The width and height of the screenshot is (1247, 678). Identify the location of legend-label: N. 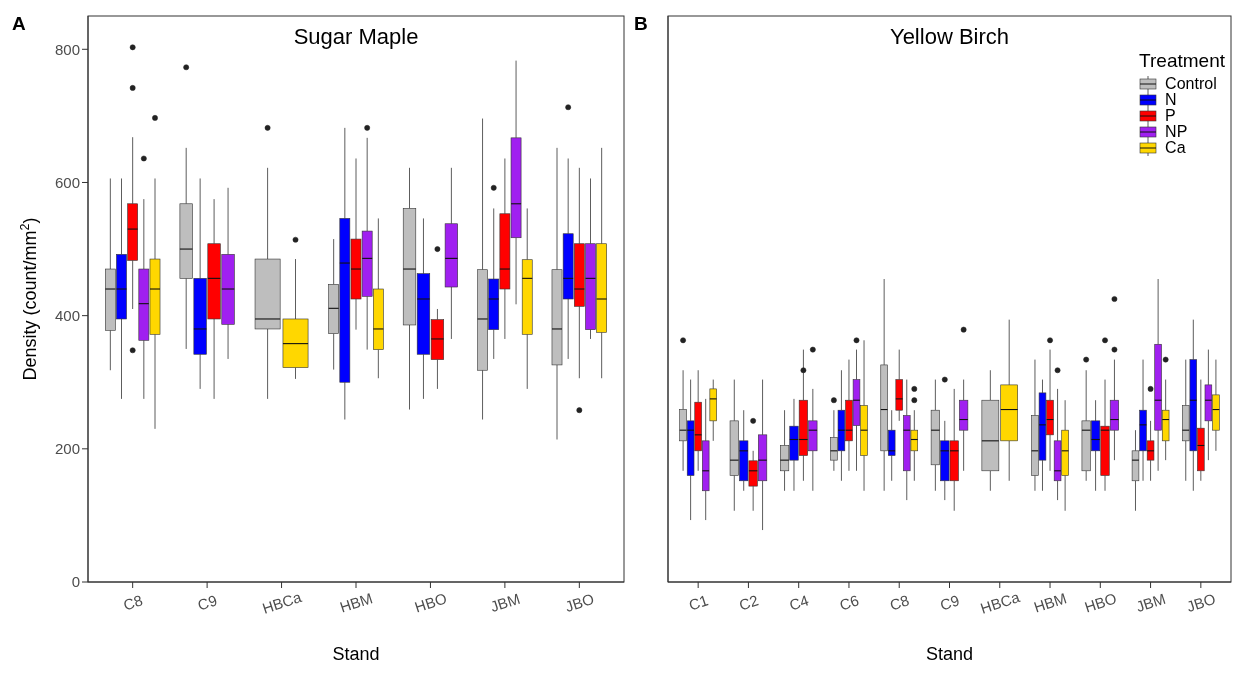
(1171, 99).